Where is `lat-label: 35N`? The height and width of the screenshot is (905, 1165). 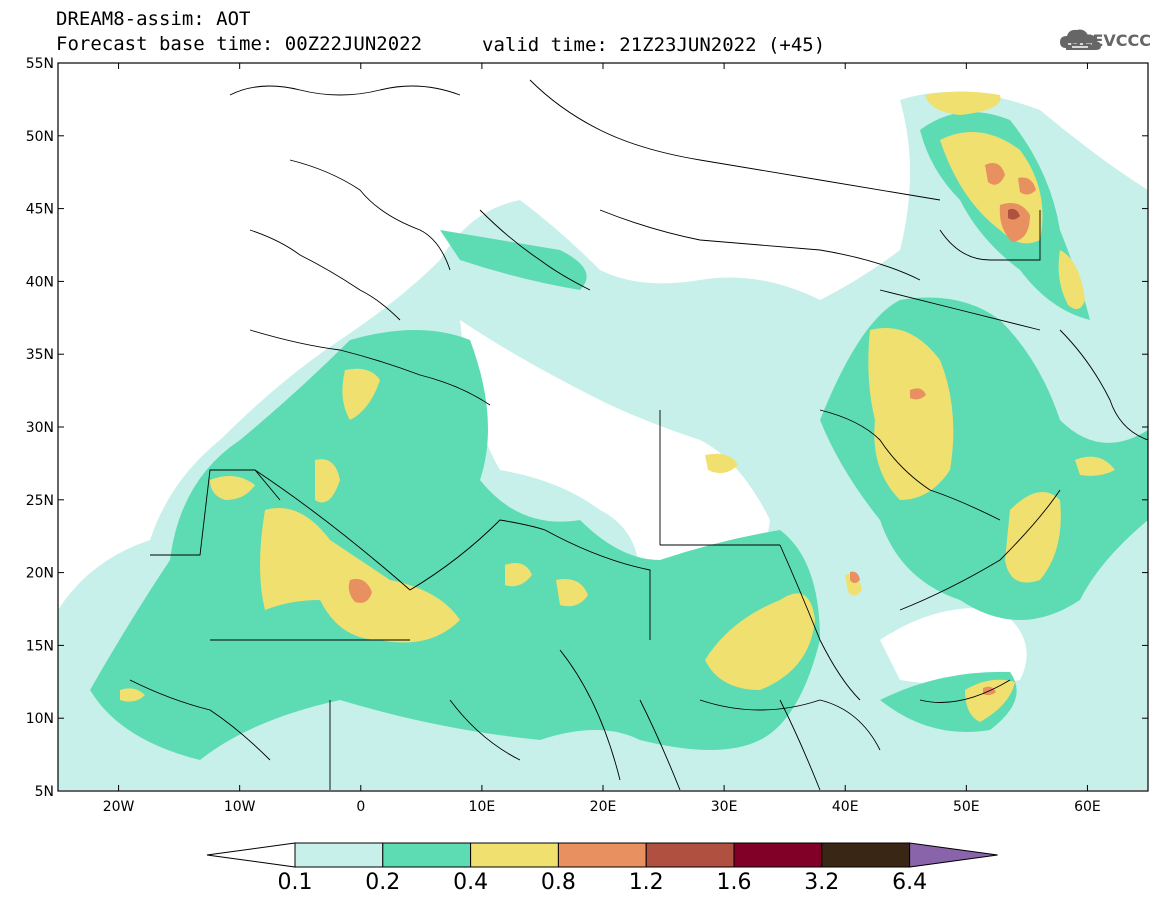 lat-label: 35N is located at coordinates (40, 355).